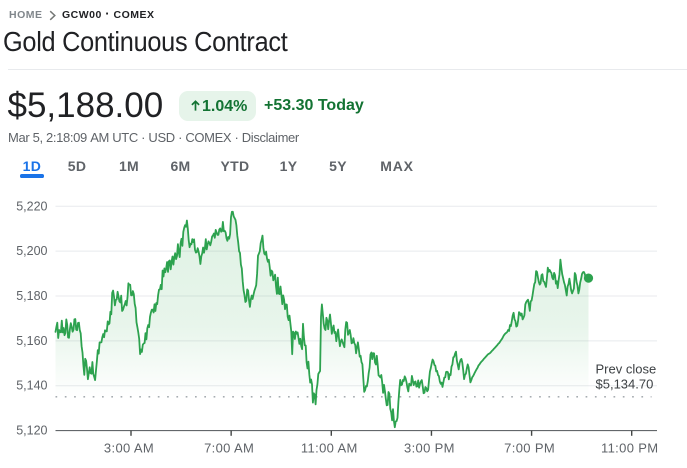 Image resolution: width=687 pixels, height=468 pixels. Describe the element at coordinates (329, 448) in the screenshot. I see `svg-text: 11:00 AM` at that location.